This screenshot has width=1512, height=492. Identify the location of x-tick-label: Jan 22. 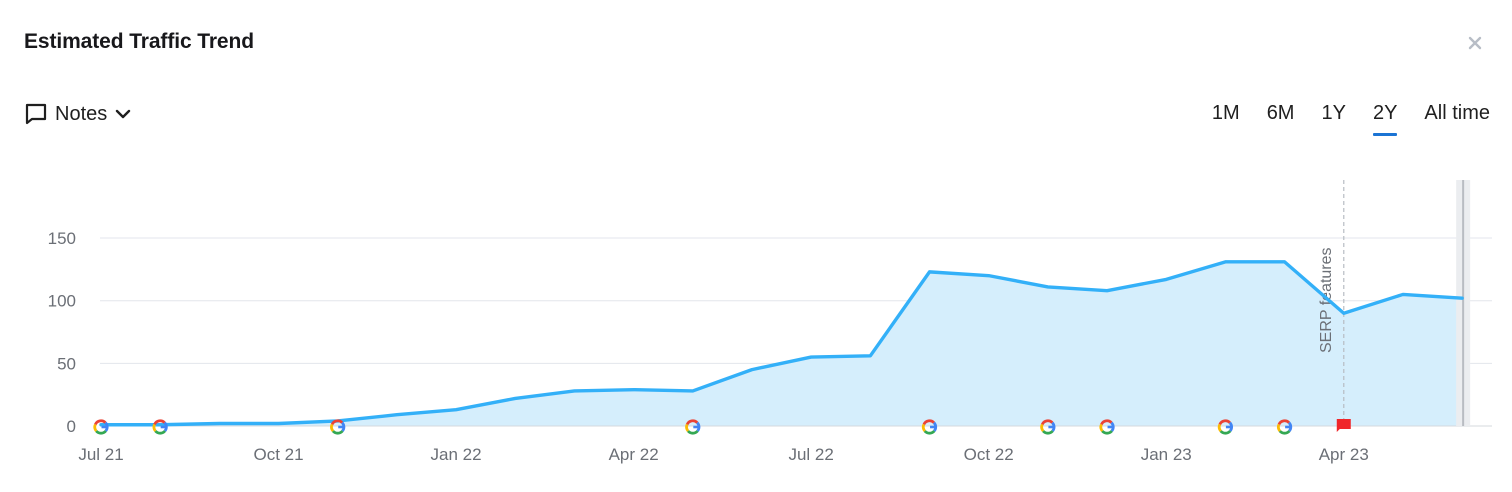
(456, 454).